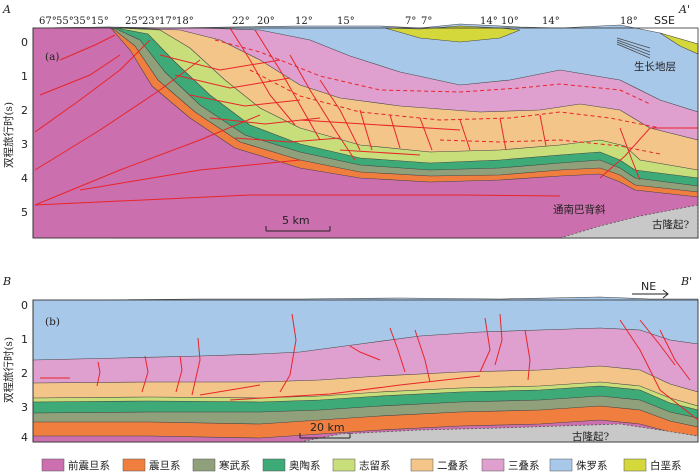 The image size is (700, 474). I want to click on dip-label: 22°, so click(241, 21).